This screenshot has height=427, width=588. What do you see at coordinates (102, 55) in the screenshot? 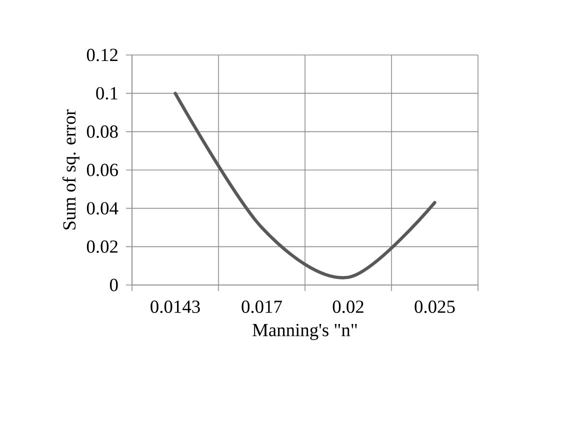
I see `y-tick-label: 0.12` at bounding box center [102, 55].